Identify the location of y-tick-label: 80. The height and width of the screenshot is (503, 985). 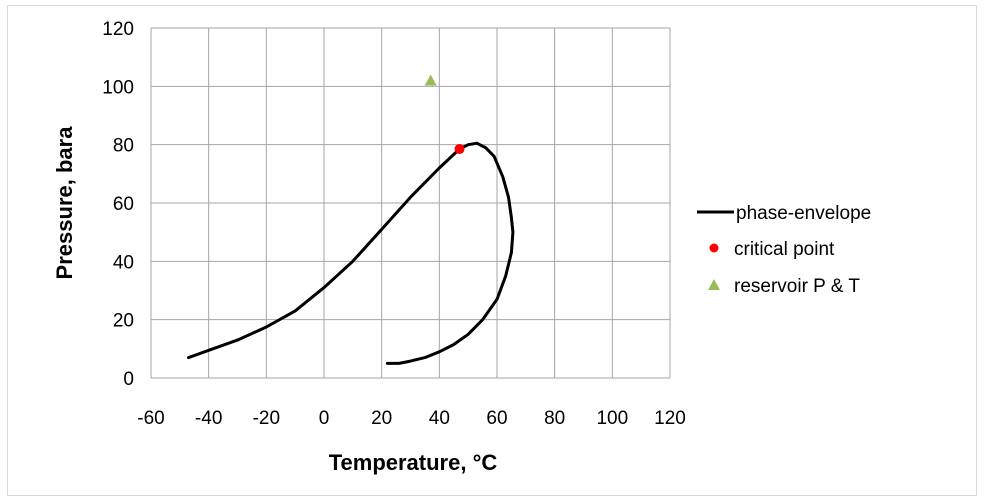
(123, 146).